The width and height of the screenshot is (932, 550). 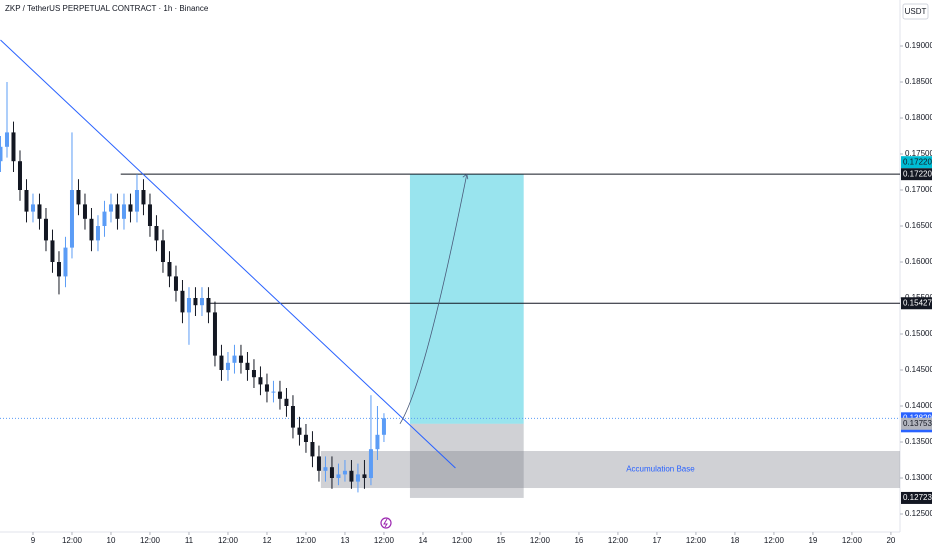 I want to click on y-tick-label: 0.14500, so click(x=918, y=369).